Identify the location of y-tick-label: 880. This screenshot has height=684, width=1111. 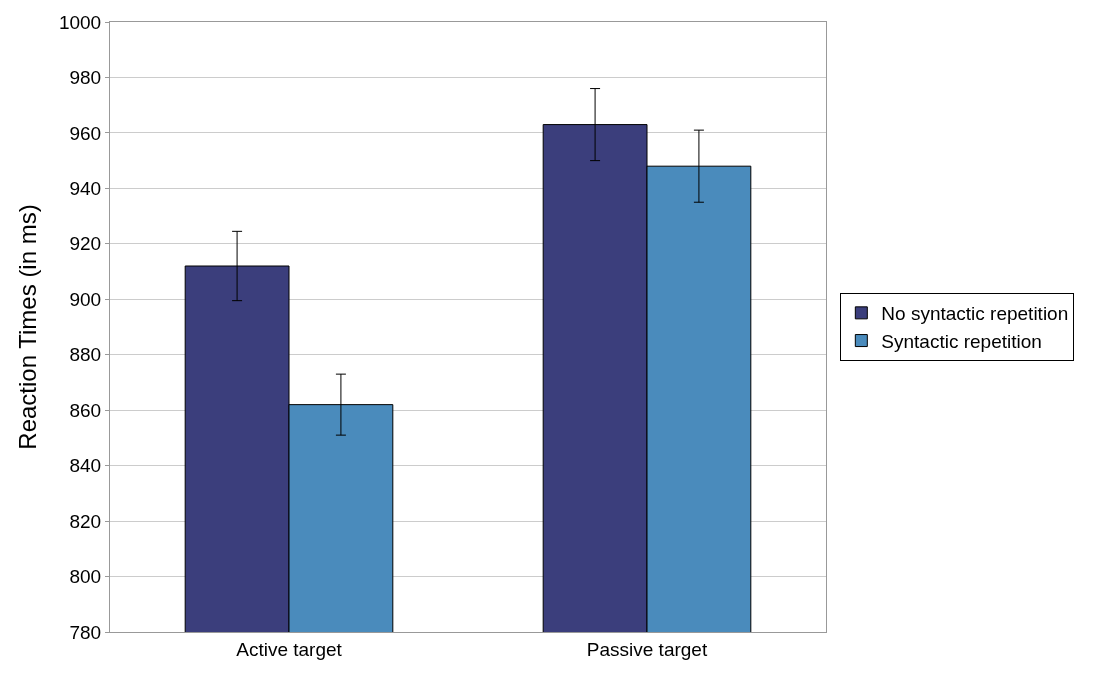
(85, 355).